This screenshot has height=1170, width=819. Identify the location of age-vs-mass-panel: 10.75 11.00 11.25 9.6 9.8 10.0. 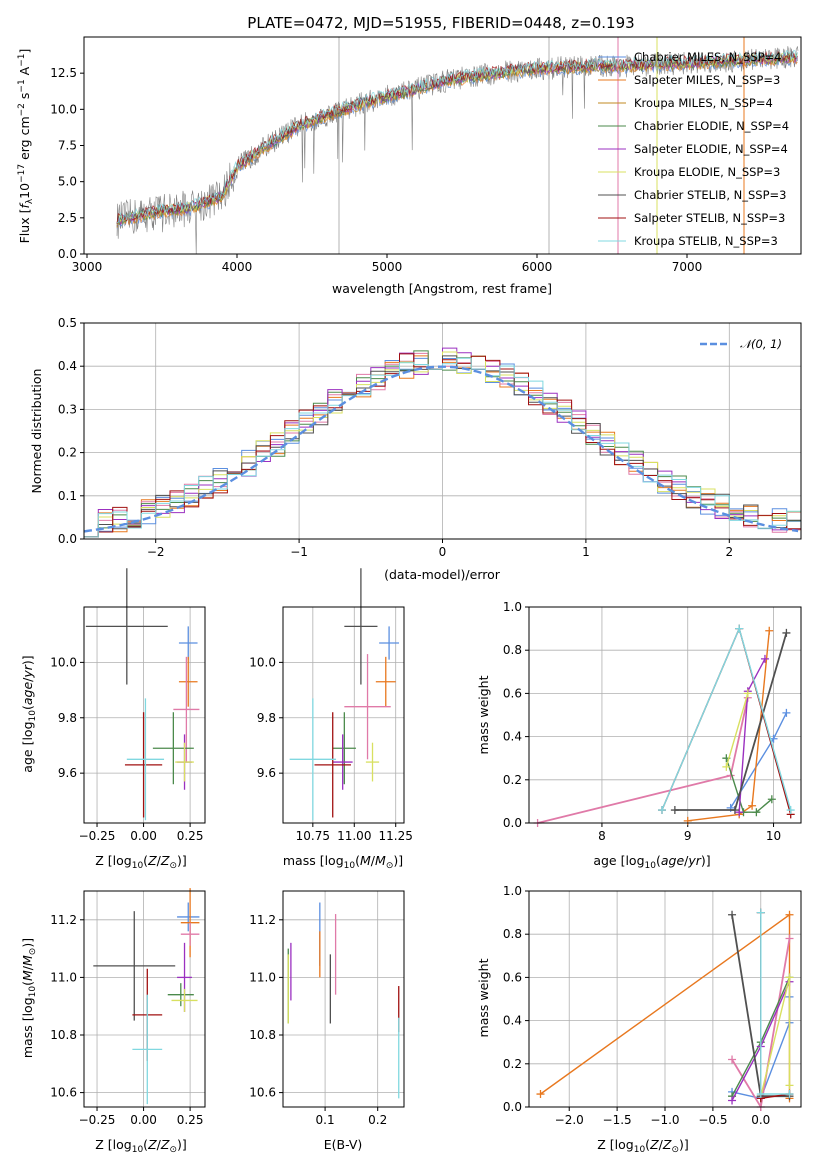
(331, 705).